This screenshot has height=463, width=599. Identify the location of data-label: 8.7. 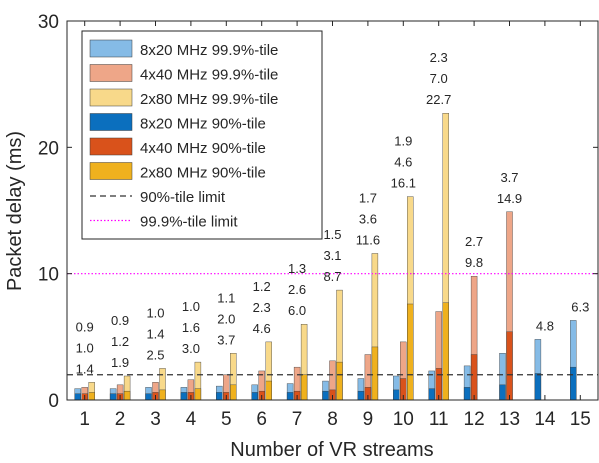
(332, 276).